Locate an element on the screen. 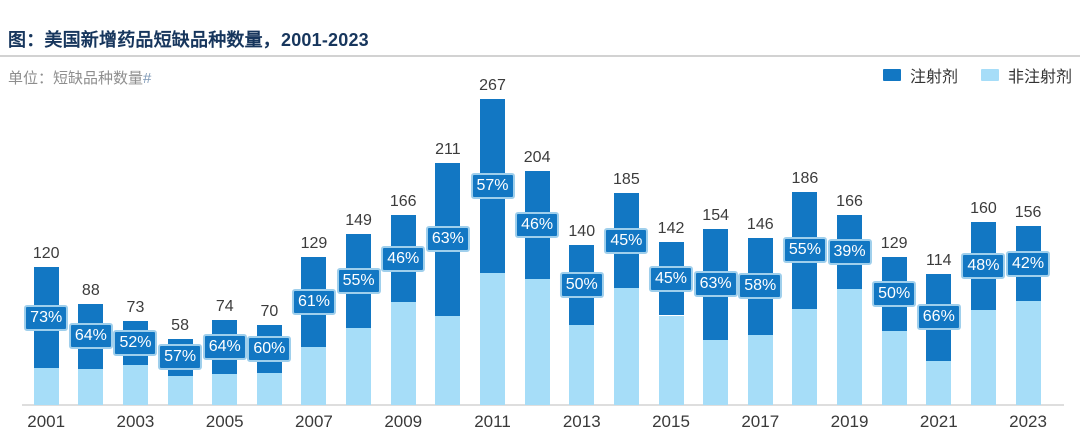 This screenshot has width=1080, height=448. bar-total-label: 204 is located at coordinates (537, 158).